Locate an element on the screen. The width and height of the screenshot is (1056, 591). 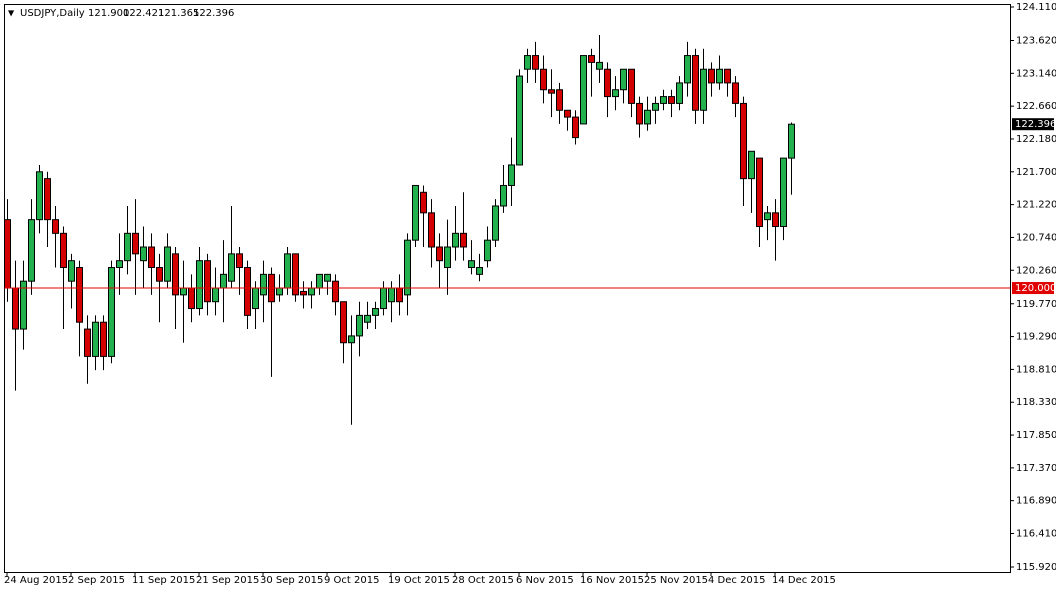
header-close: 122.396 is located at coordinates (213, 13).